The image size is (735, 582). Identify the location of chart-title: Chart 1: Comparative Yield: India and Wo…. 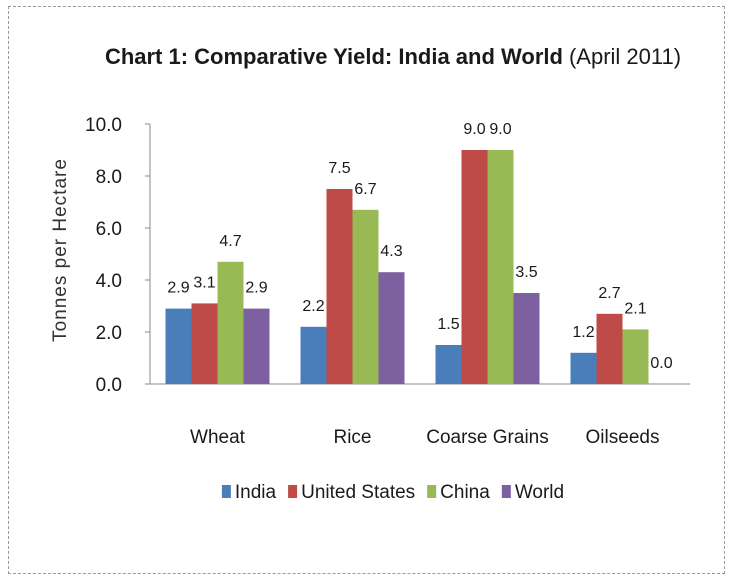
(393, 56).